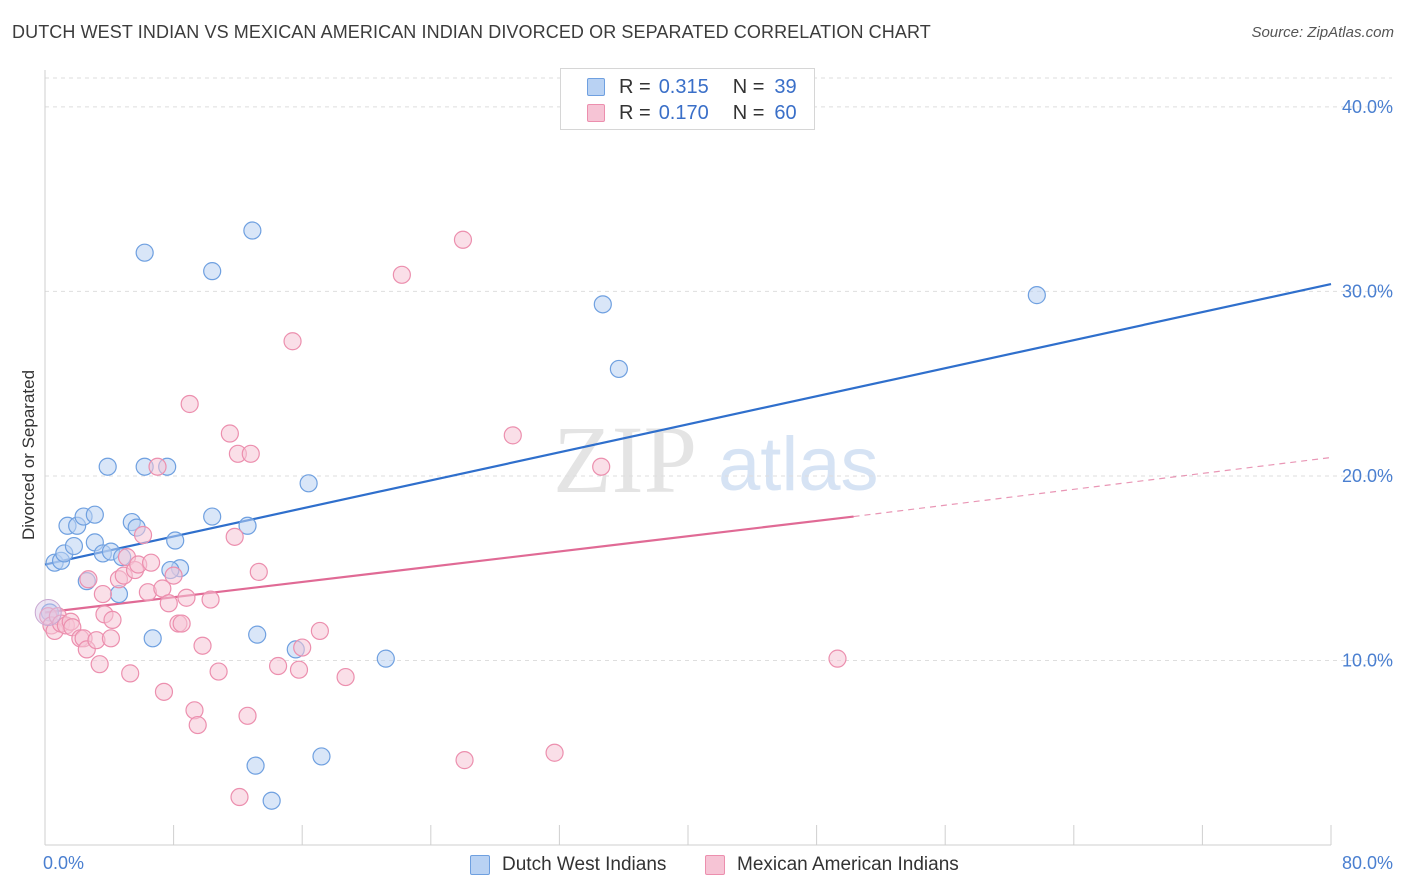 Image resolution: width=1406 pixels, height=892 pixels. I want to click on x-tick-label: 0.0%, so click(63, 863).